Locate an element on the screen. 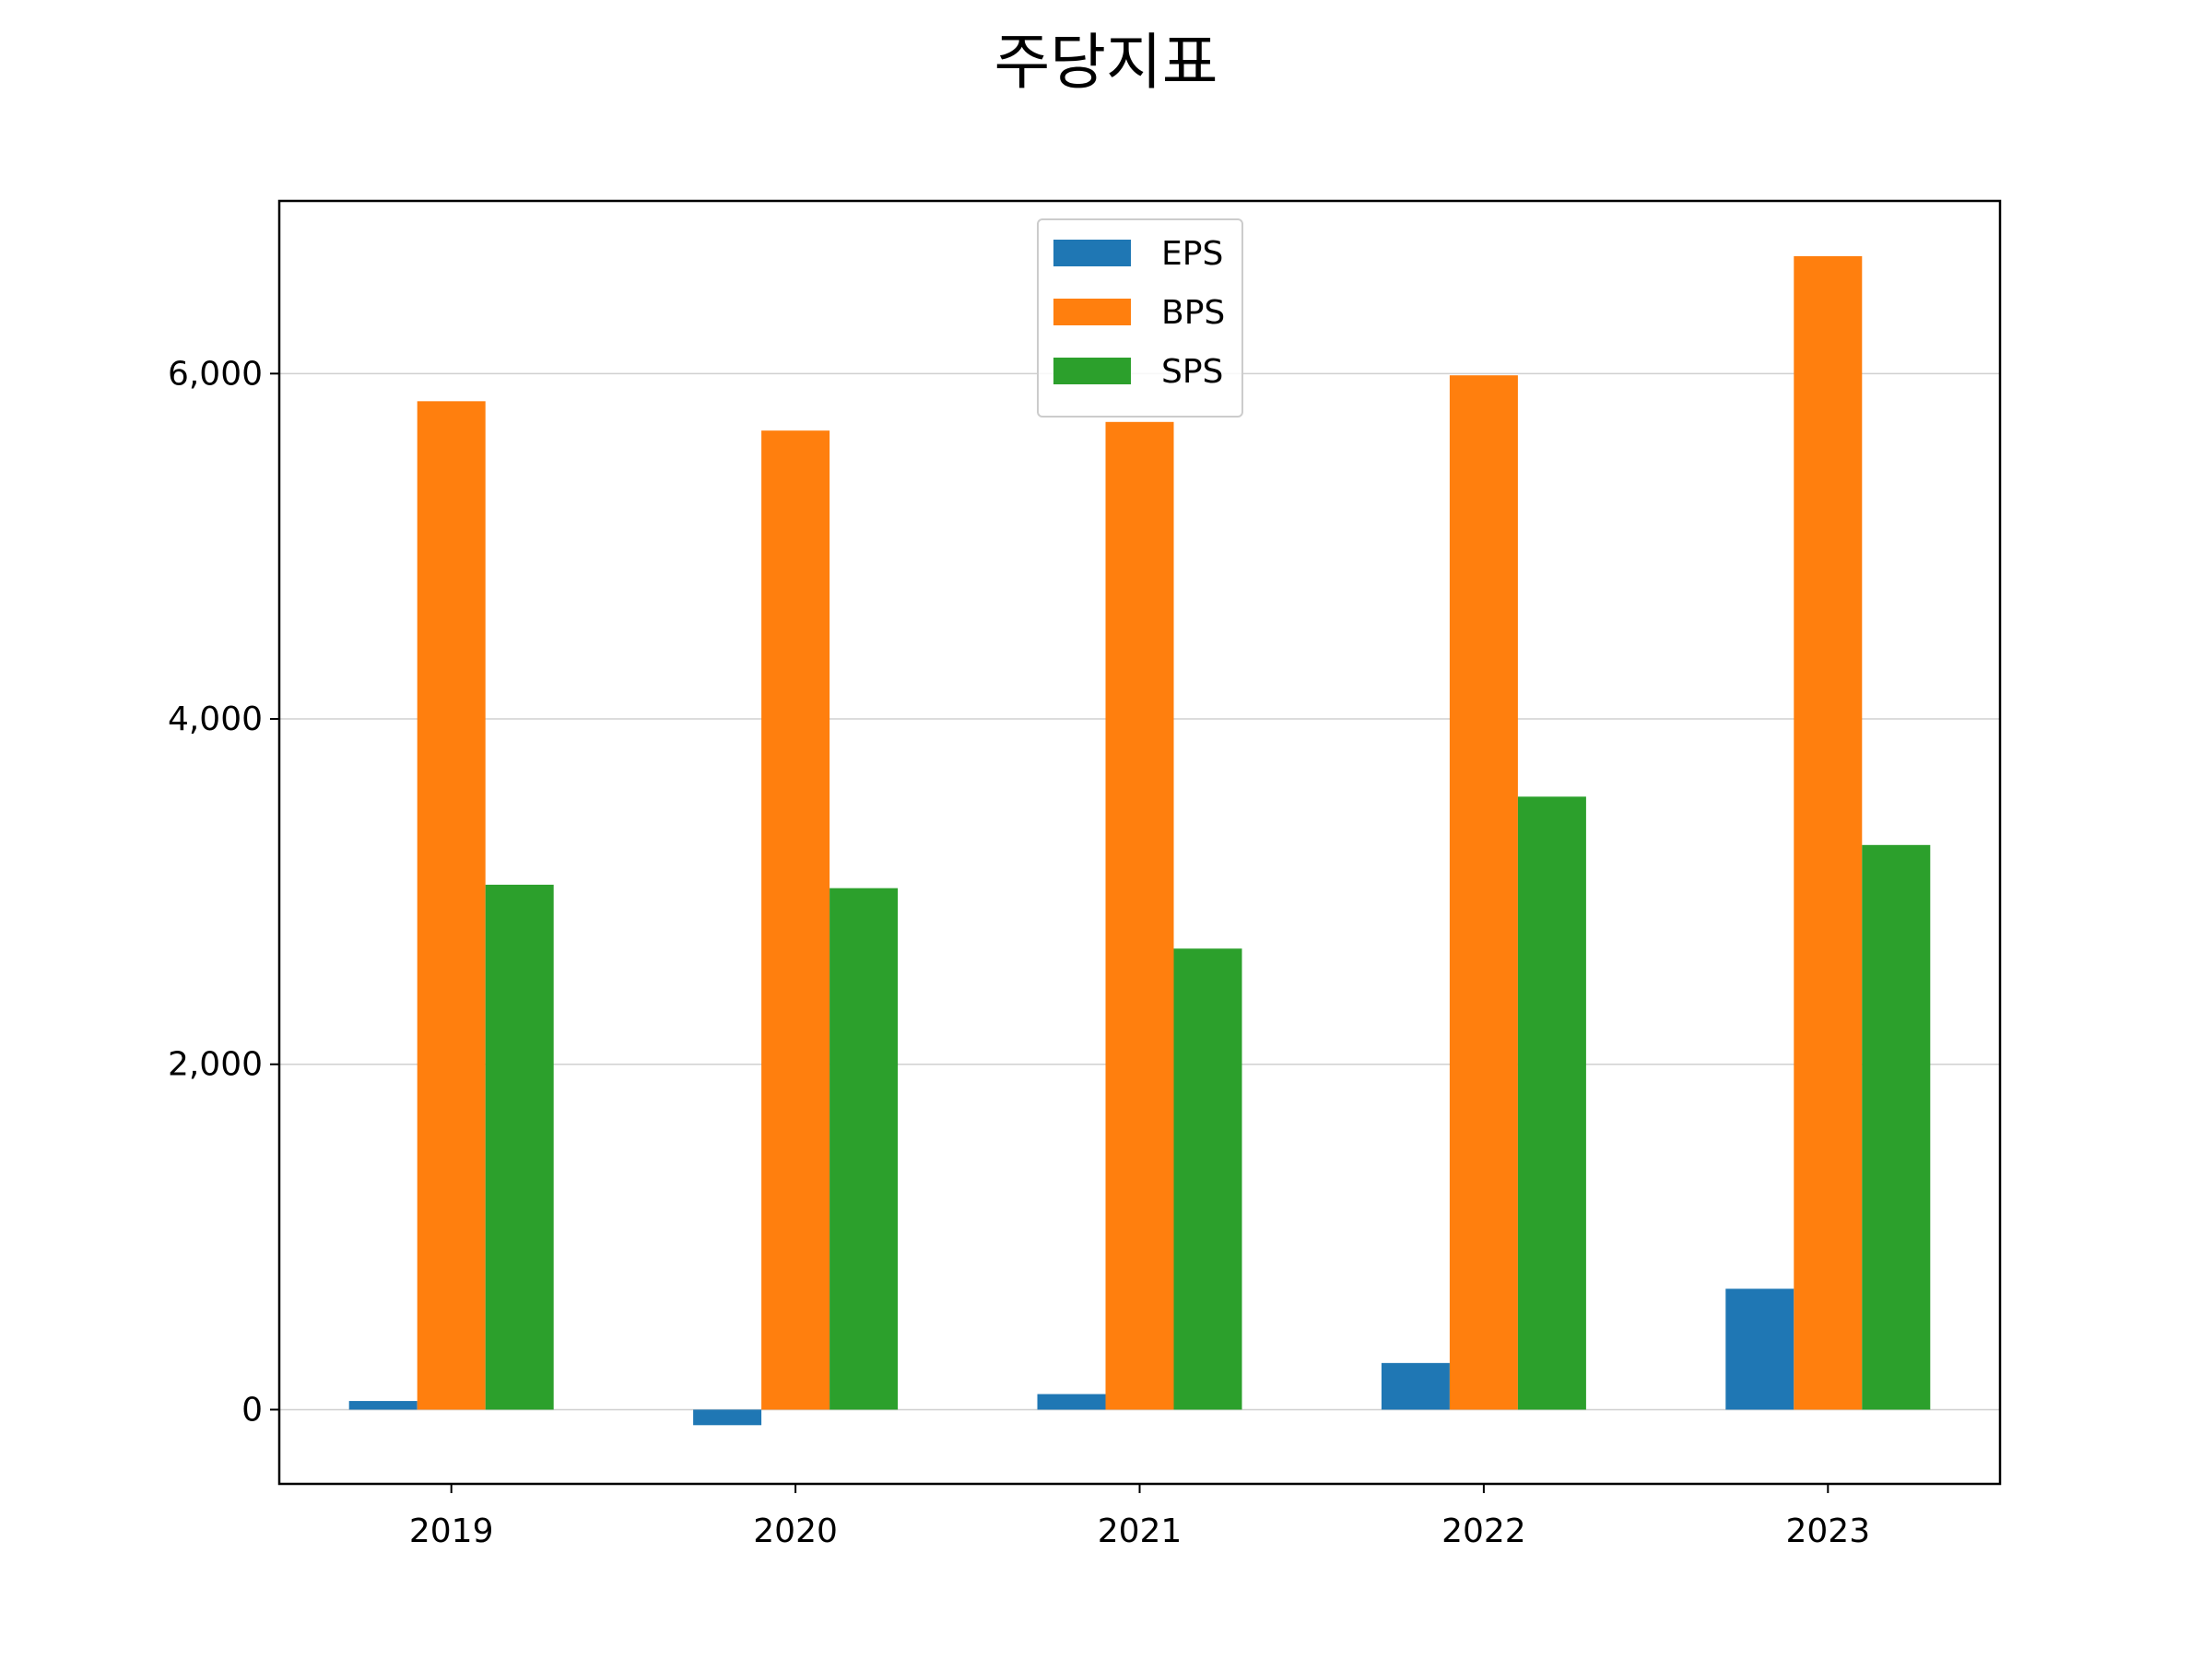 The image size is (2212, 1659). y-tick-label: 0 is located at coordinates (252, 1410).